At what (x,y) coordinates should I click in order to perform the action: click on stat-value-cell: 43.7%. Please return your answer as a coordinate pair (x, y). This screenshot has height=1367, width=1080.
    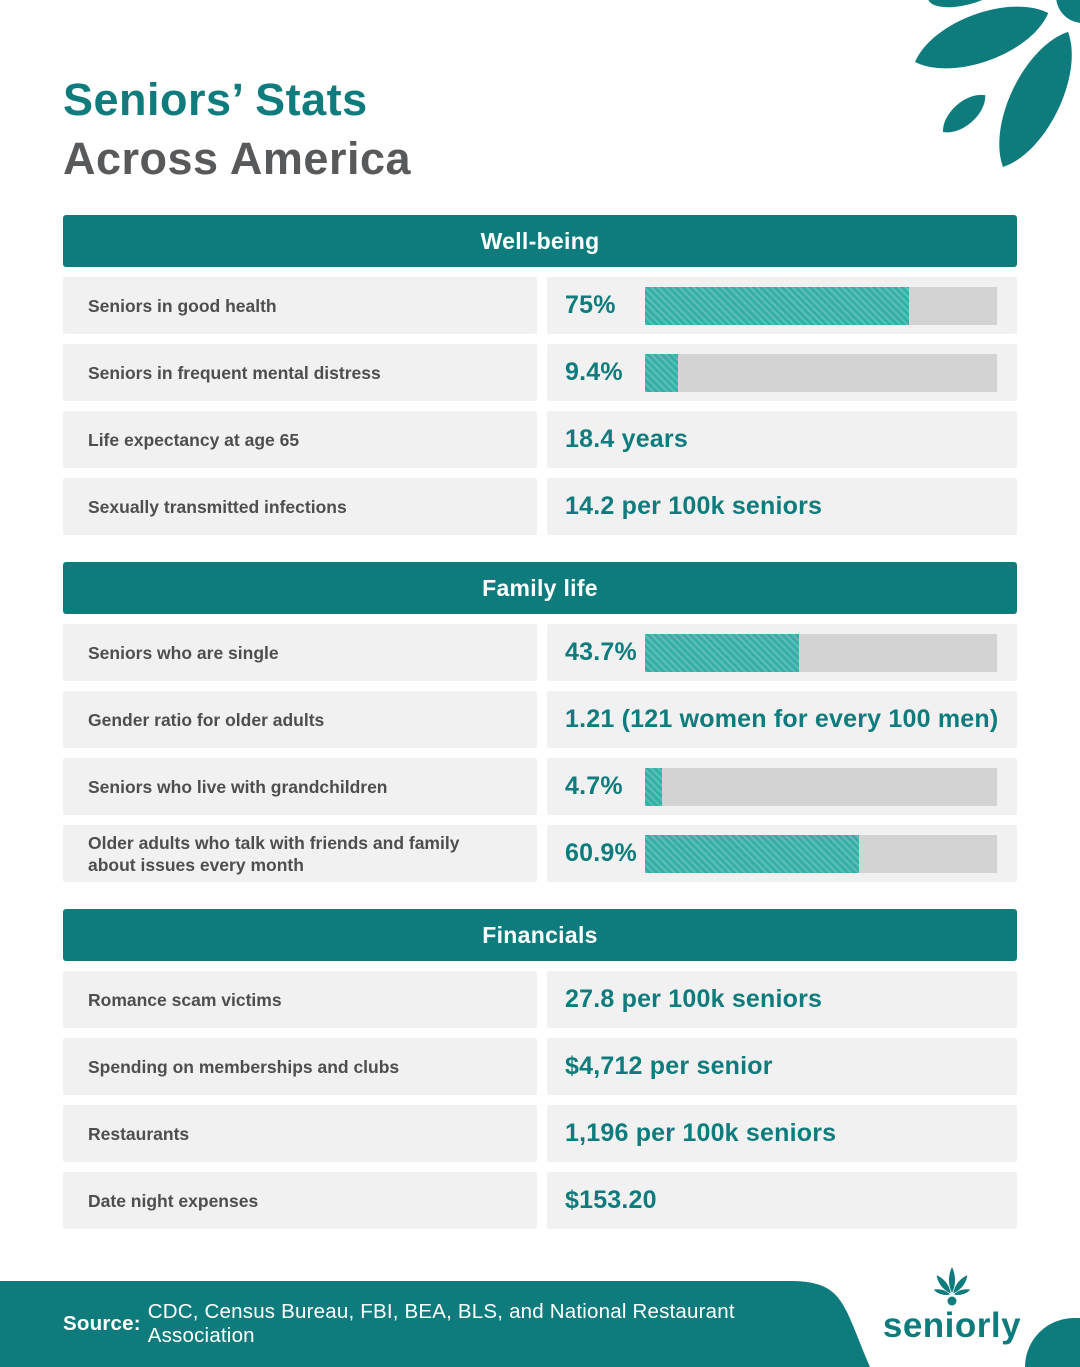
    Looking at the image, I should click on (782, 652).